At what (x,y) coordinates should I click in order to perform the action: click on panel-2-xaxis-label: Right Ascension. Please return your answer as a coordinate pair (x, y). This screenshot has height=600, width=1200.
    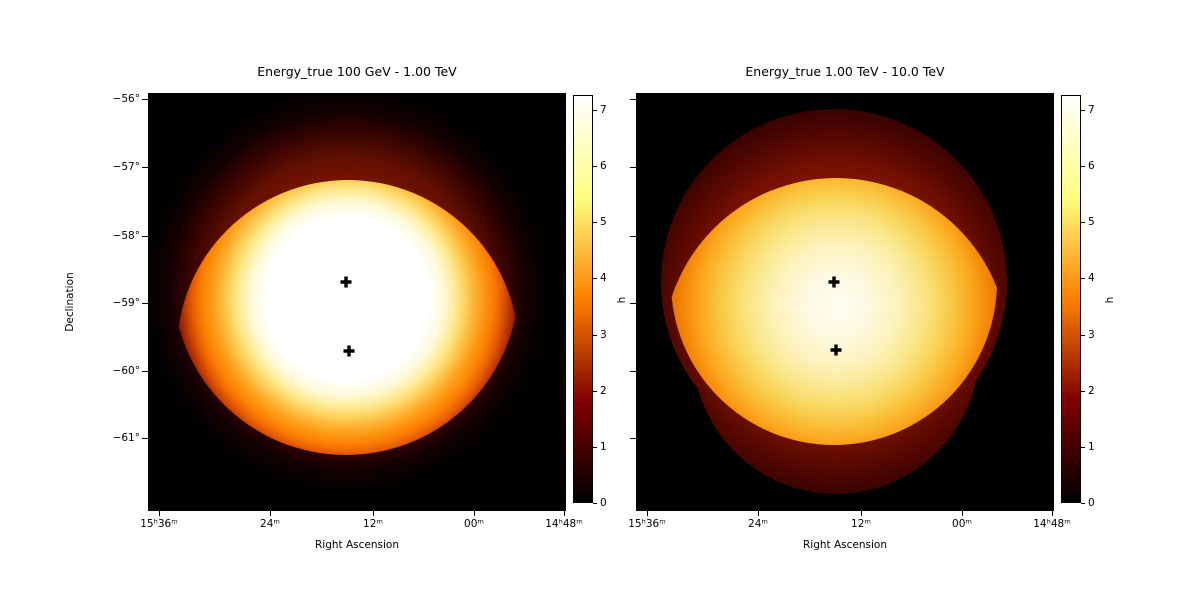
    Looking at the image, I should click on (845, 545).